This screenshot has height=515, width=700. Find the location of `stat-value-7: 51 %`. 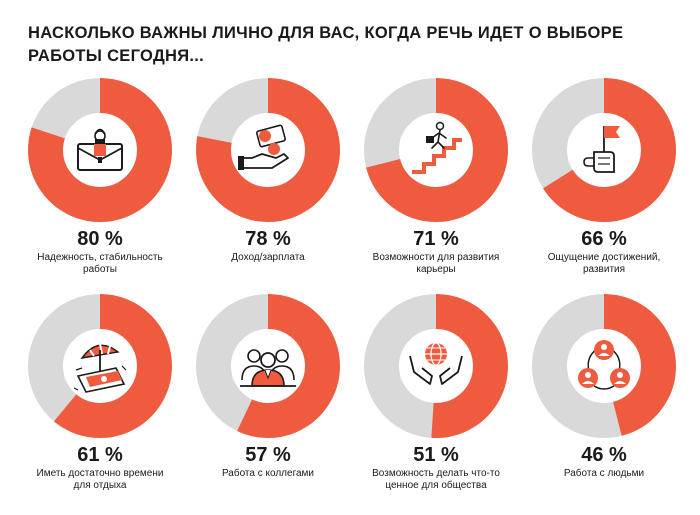

stat-value-7: 51 % is located at coordinates (436, 455).